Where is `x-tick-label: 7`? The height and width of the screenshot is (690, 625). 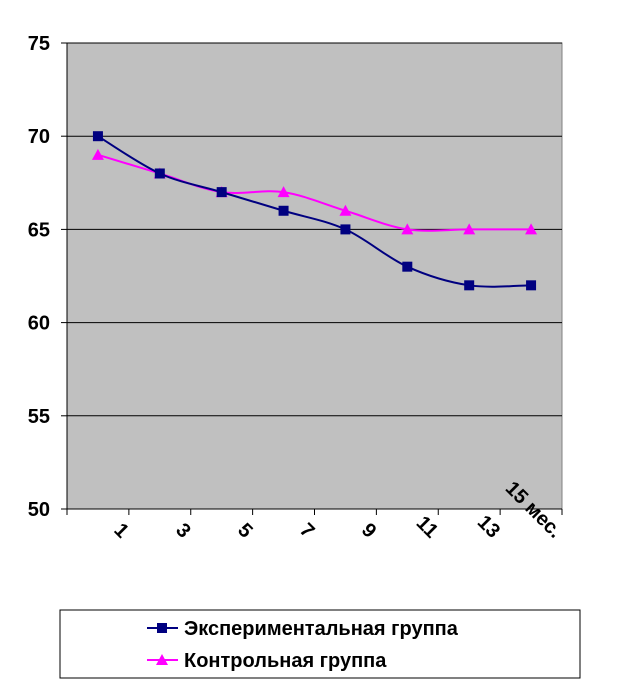 x-tick-label: 7 is located at coordinates (306, 530).